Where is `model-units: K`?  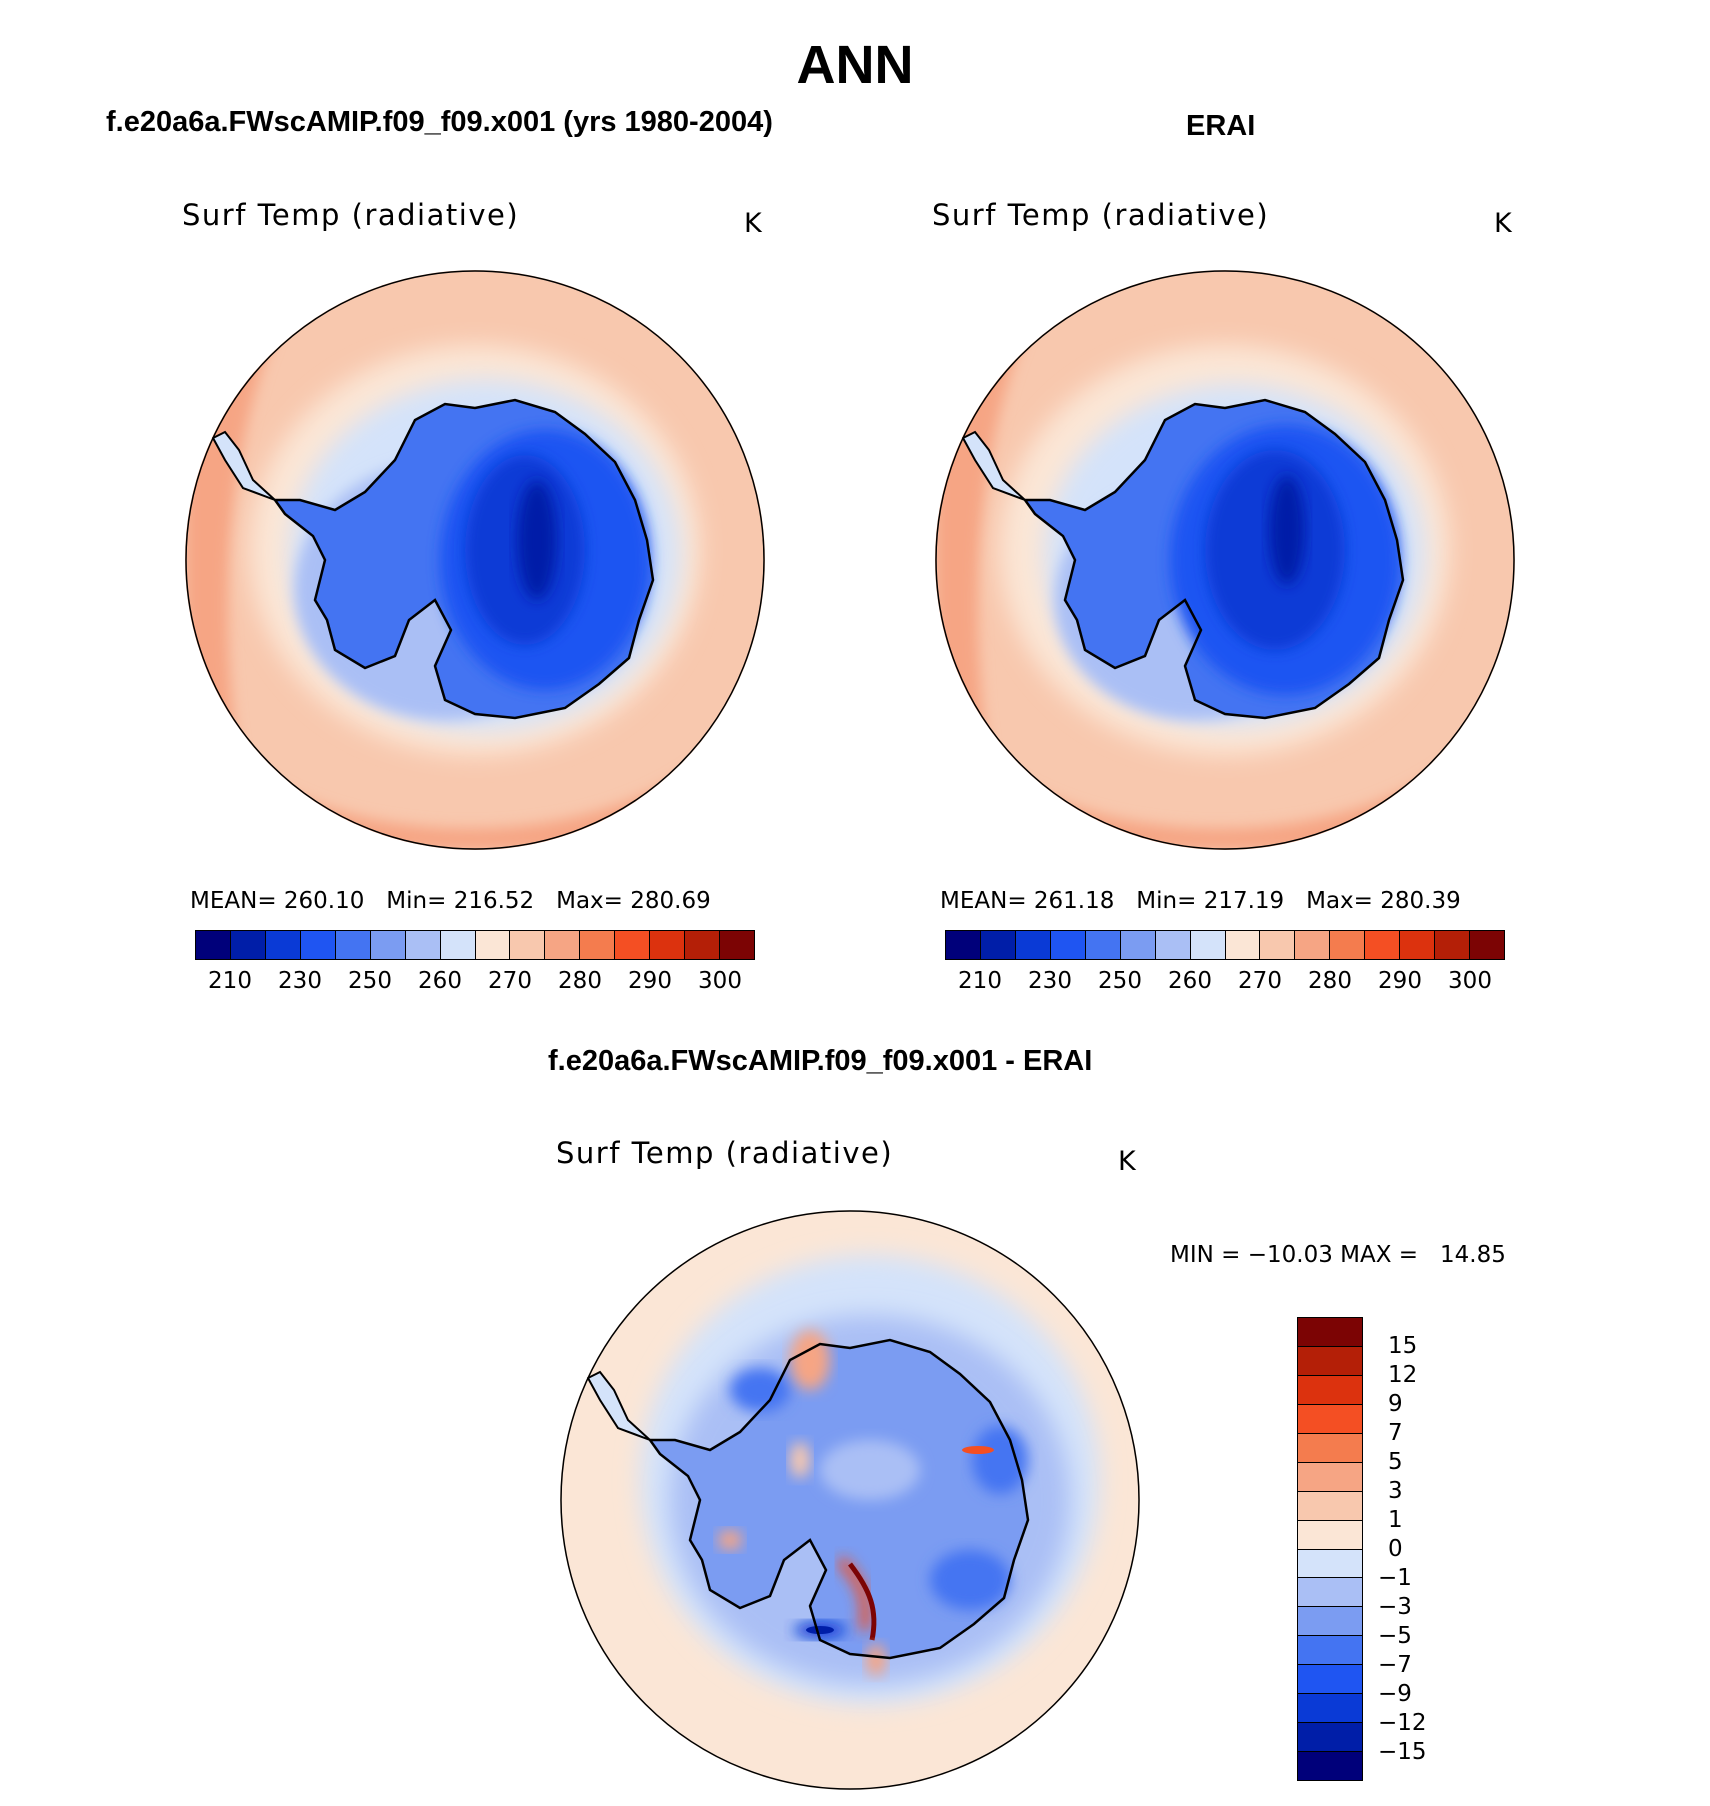
model-units: K is located at coordinates (753, 223).